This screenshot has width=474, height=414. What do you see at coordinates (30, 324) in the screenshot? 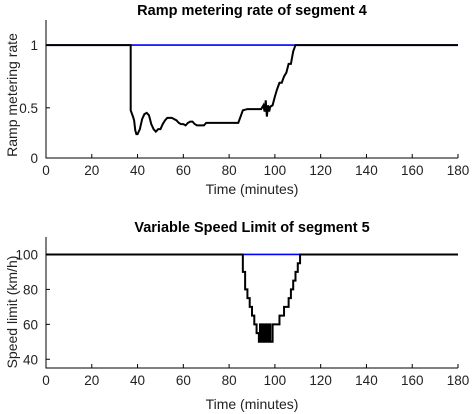
I see `ytick-label-speed: 60` at bounding box center [30, 324].